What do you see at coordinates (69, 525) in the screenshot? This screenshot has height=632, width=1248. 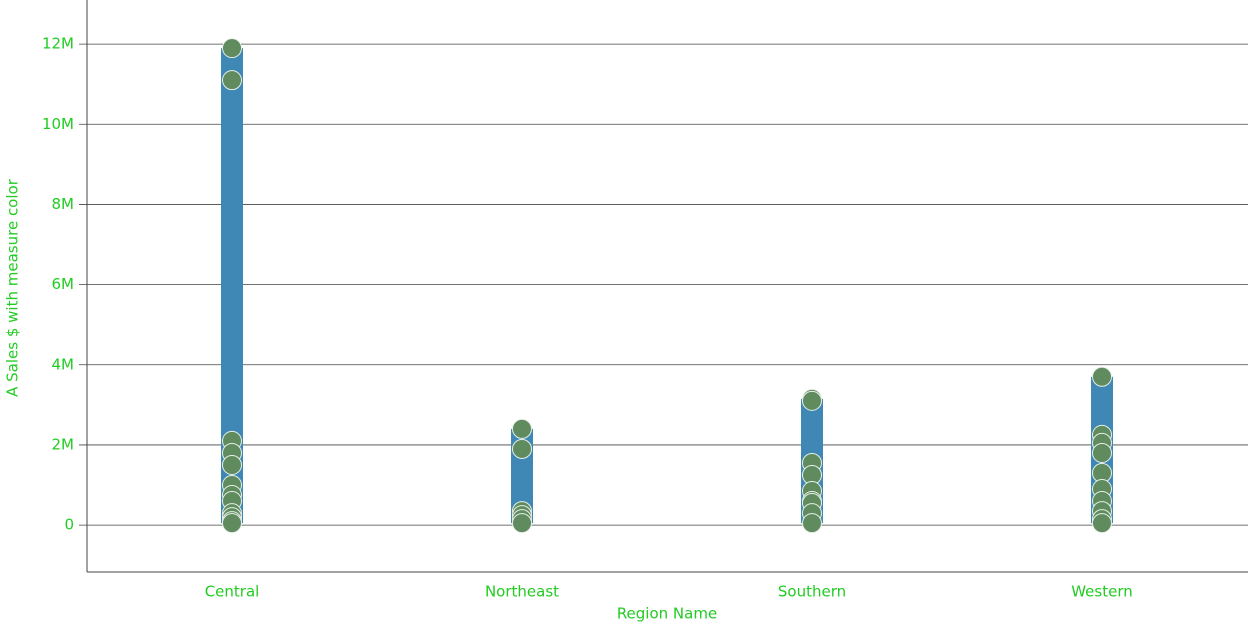 I see `y-tick-label: 0` at bounding box center [69, 525].